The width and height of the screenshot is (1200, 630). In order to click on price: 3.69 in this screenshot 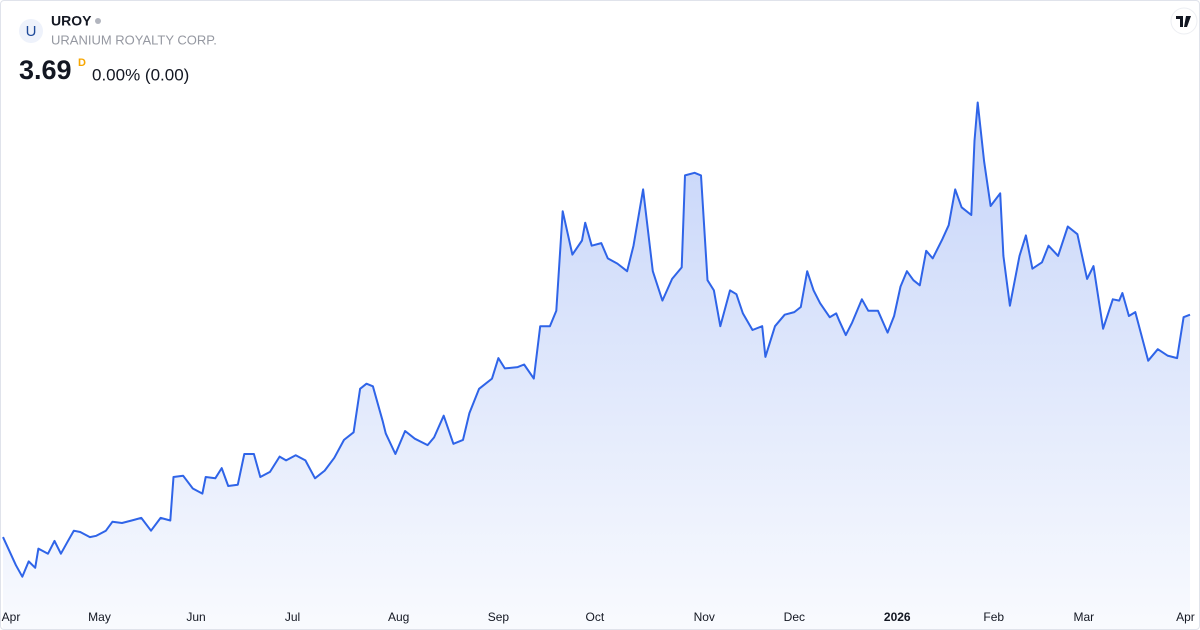, I will do `click(45, 70)`.